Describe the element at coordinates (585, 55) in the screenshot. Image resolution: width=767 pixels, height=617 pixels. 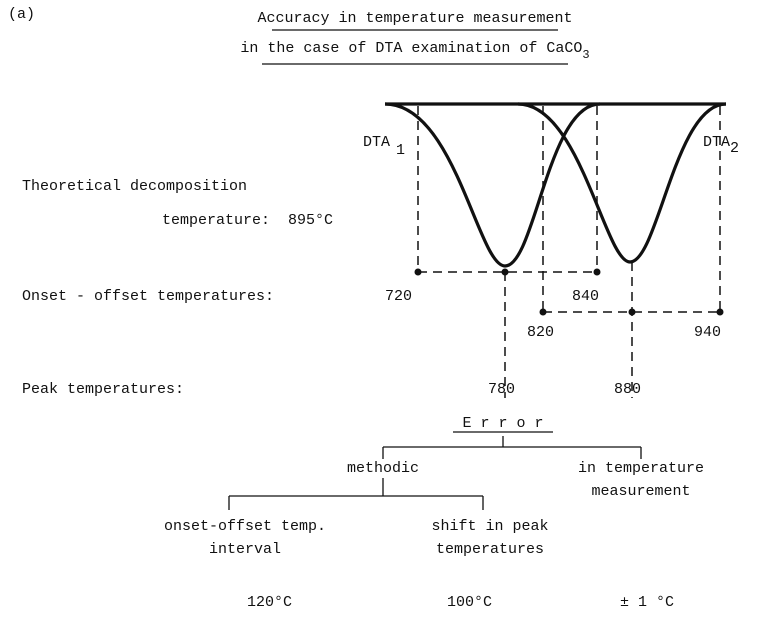
I see `title-subscript: 3` at that location.